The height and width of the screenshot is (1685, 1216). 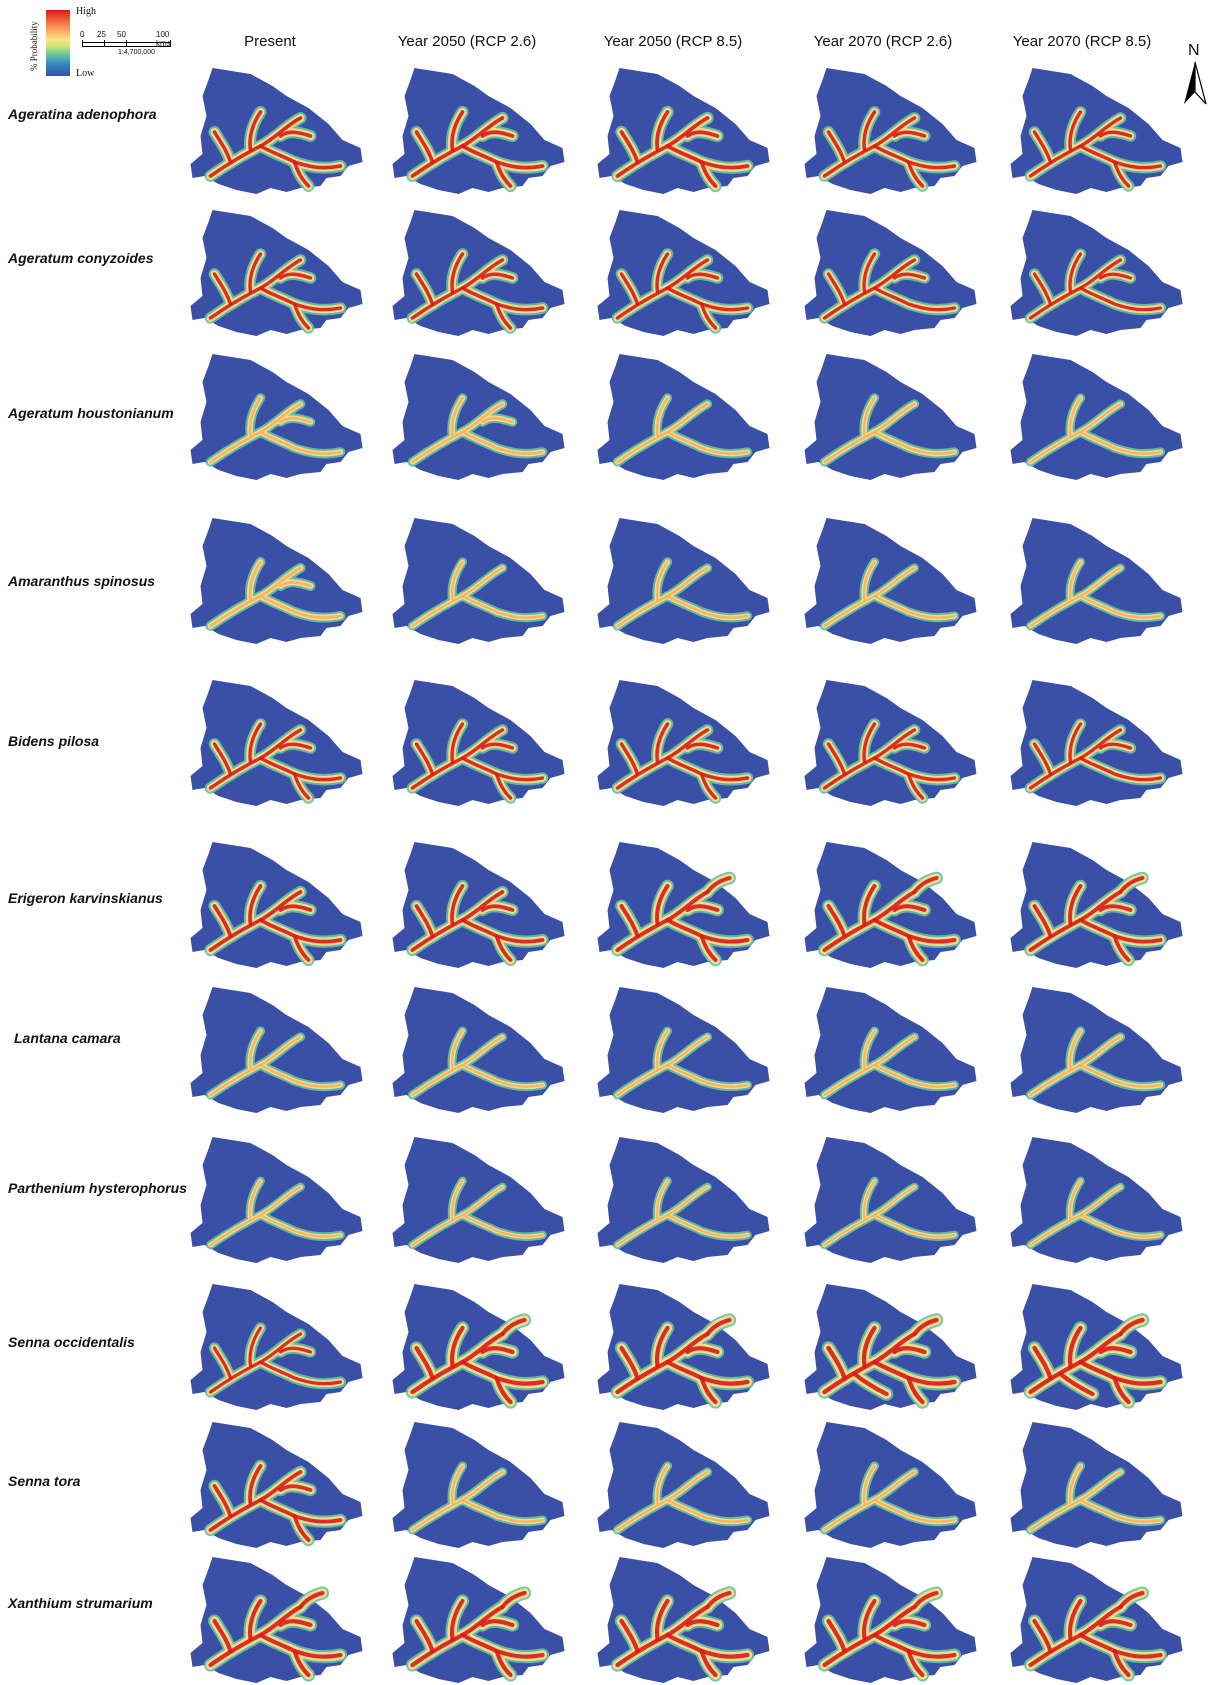 I want to click on scale-tick-label: 25, so click(x=101, y=34).